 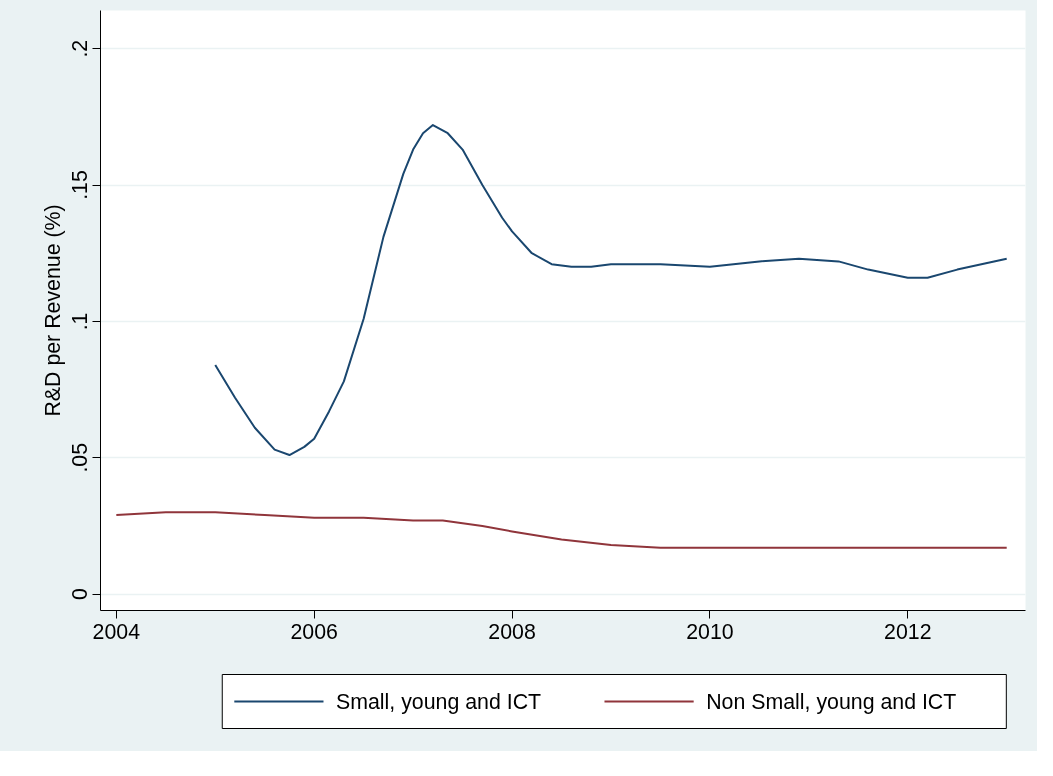 I want to click on y-tick-label: 0, so click(x=80, y=594).